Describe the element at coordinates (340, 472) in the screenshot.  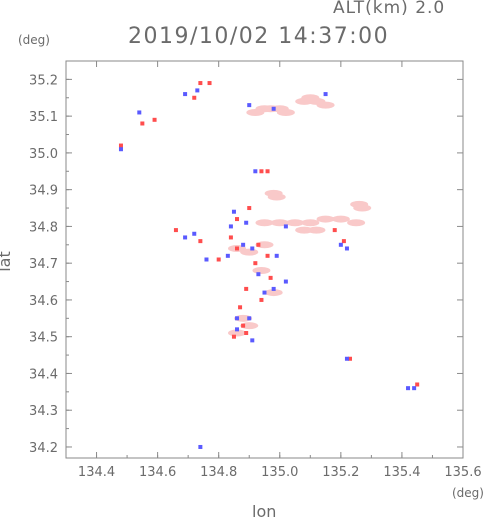
I see `x-tick-label: 135.2` at that location.